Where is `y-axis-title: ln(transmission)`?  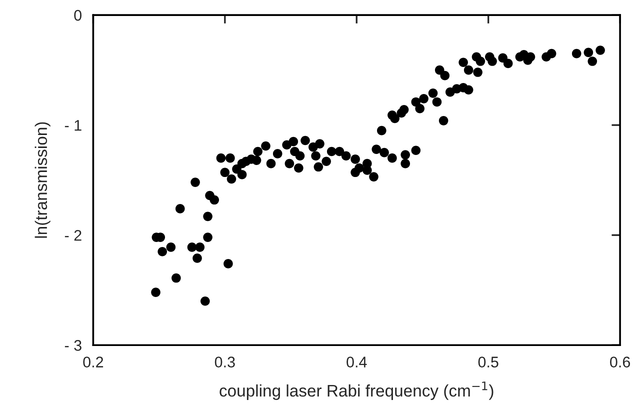
y-axis-title: ln(transmission) is located at coordinates (42, 180).